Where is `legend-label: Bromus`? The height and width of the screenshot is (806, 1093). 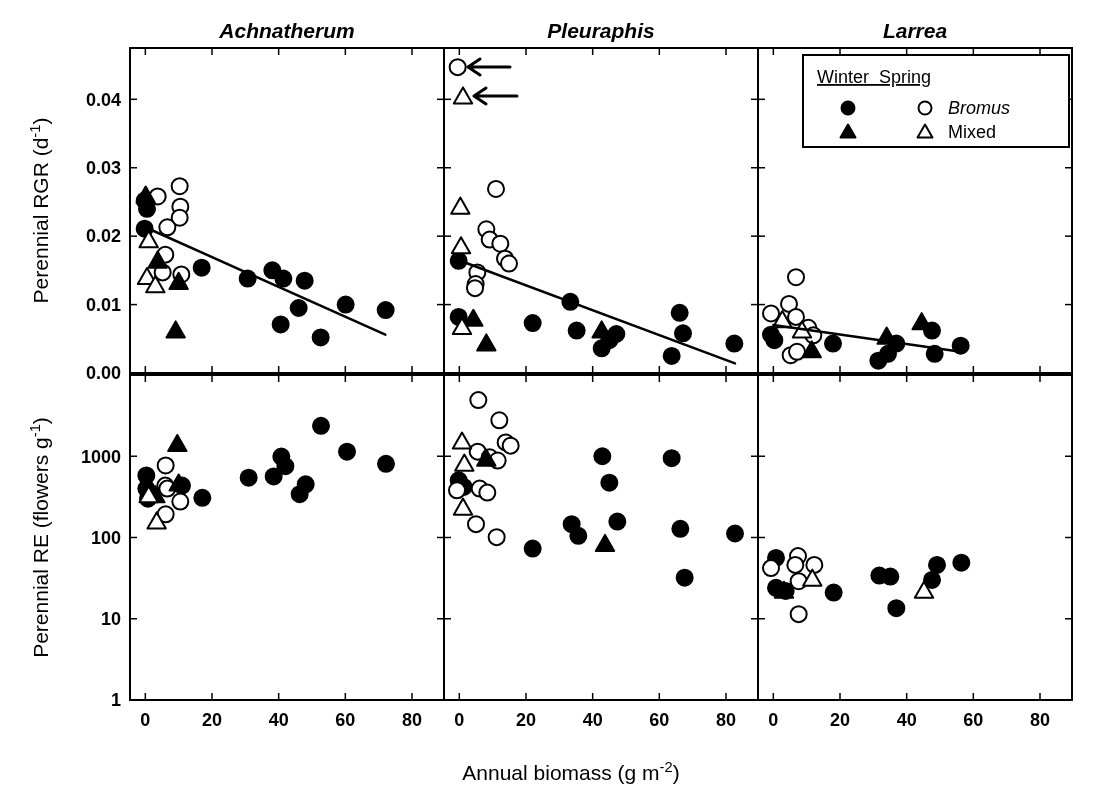
legend-label: Bromus is located at coordinates (979, 108).